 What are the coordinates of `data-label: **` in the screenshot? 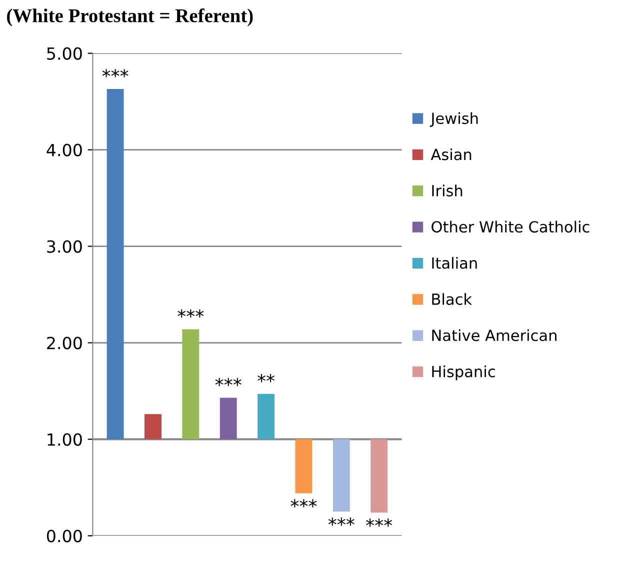 It's located at (266, 378).